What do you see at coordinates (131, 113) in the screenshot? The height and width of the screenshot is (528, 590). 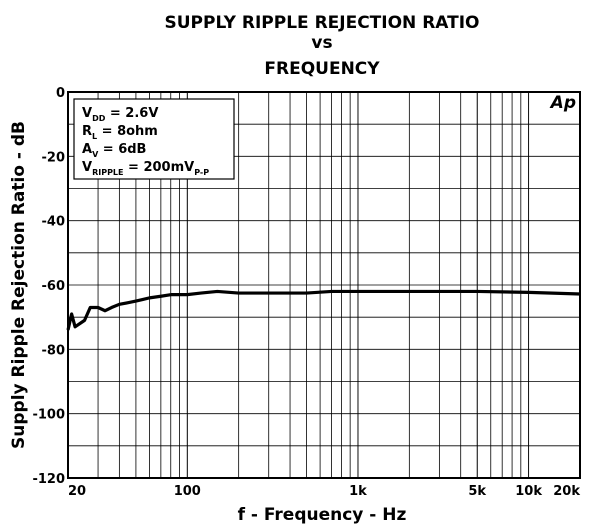 I see `legend-text: = 2.6V` at bounding box center [131, 113].